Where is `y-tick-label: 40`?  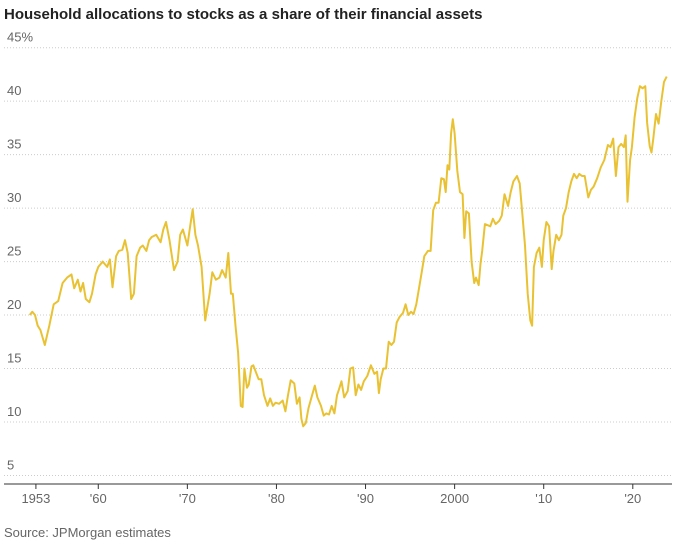
y-tick-label: 40 is located at coordinates (14, 90).